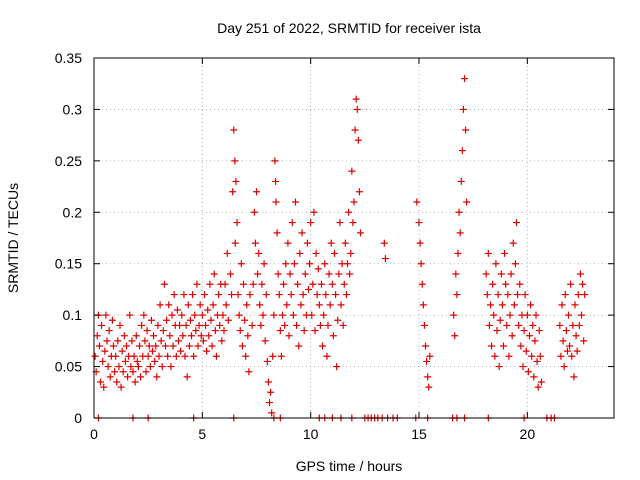 The width and height of the screenshot is (640, 480). What do you see at coordinates (78, 418) in the screenshot?
I see `y-tick-label: 0` at bounding box center [78, 418].